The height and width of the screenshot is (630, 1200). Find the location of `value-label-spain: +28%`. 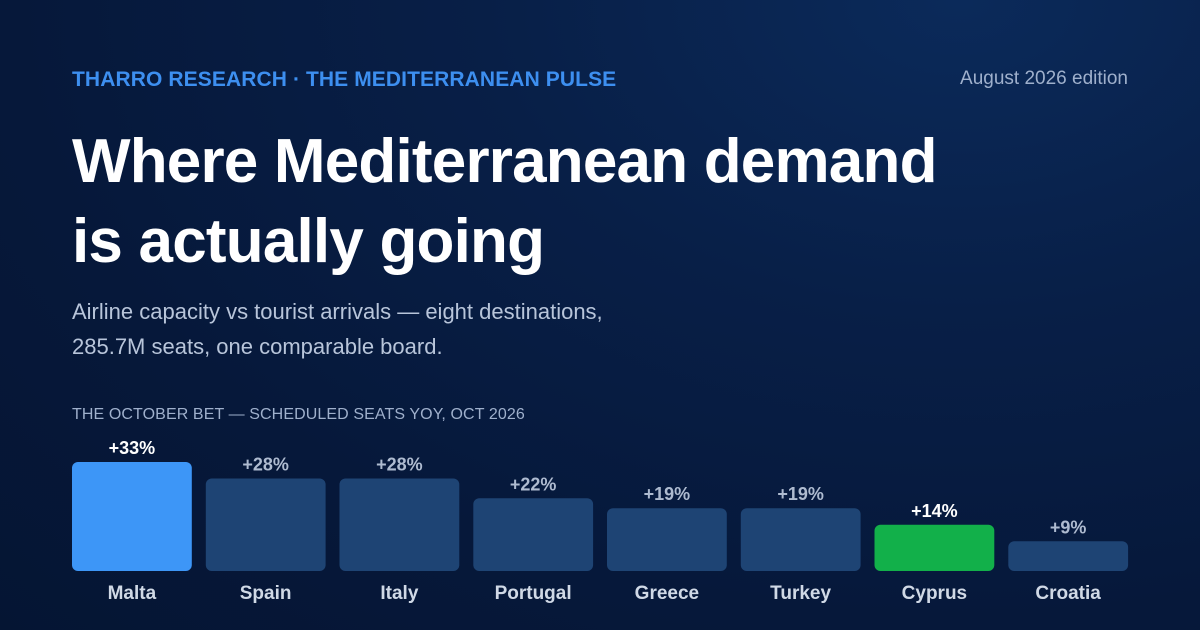

value-label-spain: +28% is located at coordinates (265, 465).